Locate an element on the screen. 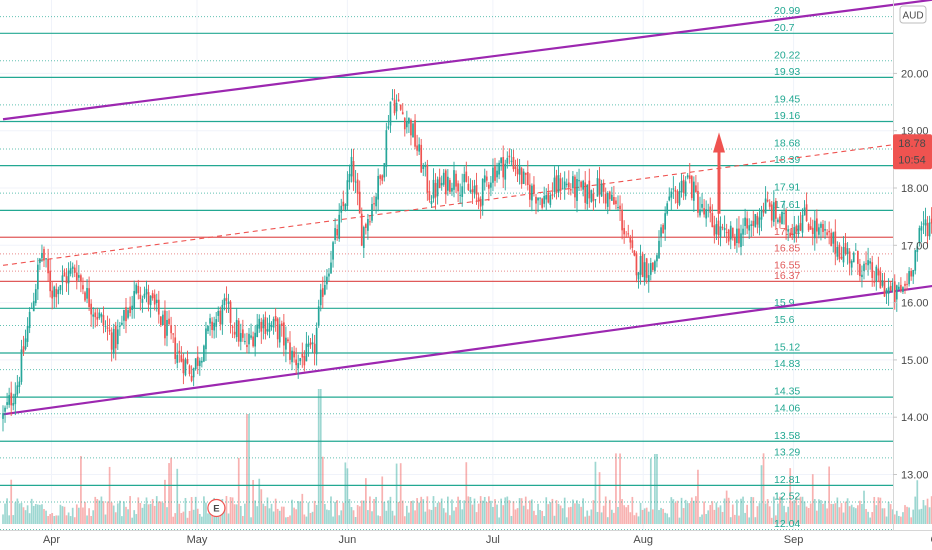 The image size is (932, 550). level-label-14.06: 14.06 is located at coordinates (787, 408).